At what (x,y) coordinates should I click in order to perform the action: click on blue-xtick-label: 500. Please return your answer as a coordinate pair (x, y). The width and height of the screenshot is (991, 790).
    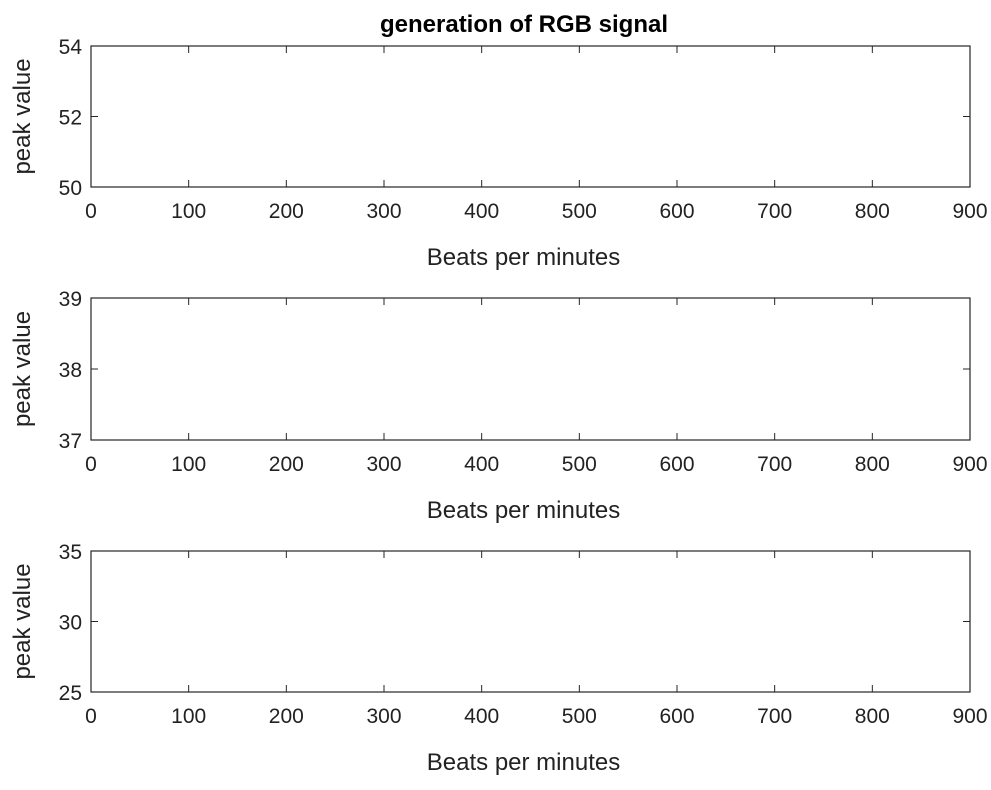
    Looking at the image, I should click on (579, 716).